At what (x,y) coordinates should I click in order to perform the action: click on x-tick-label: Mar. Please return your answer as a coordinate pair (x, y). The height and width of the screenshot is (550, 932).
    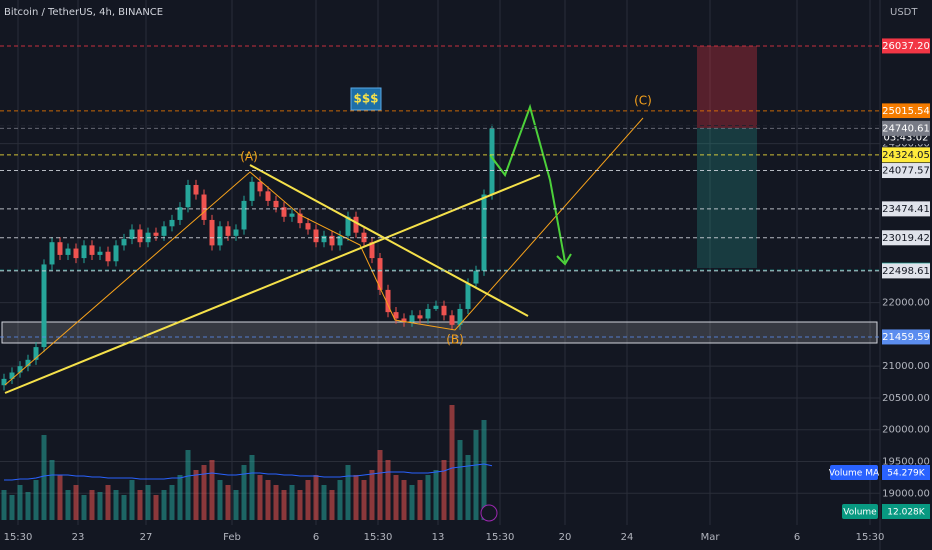
    Looking at the image, I should click on (711, 537).